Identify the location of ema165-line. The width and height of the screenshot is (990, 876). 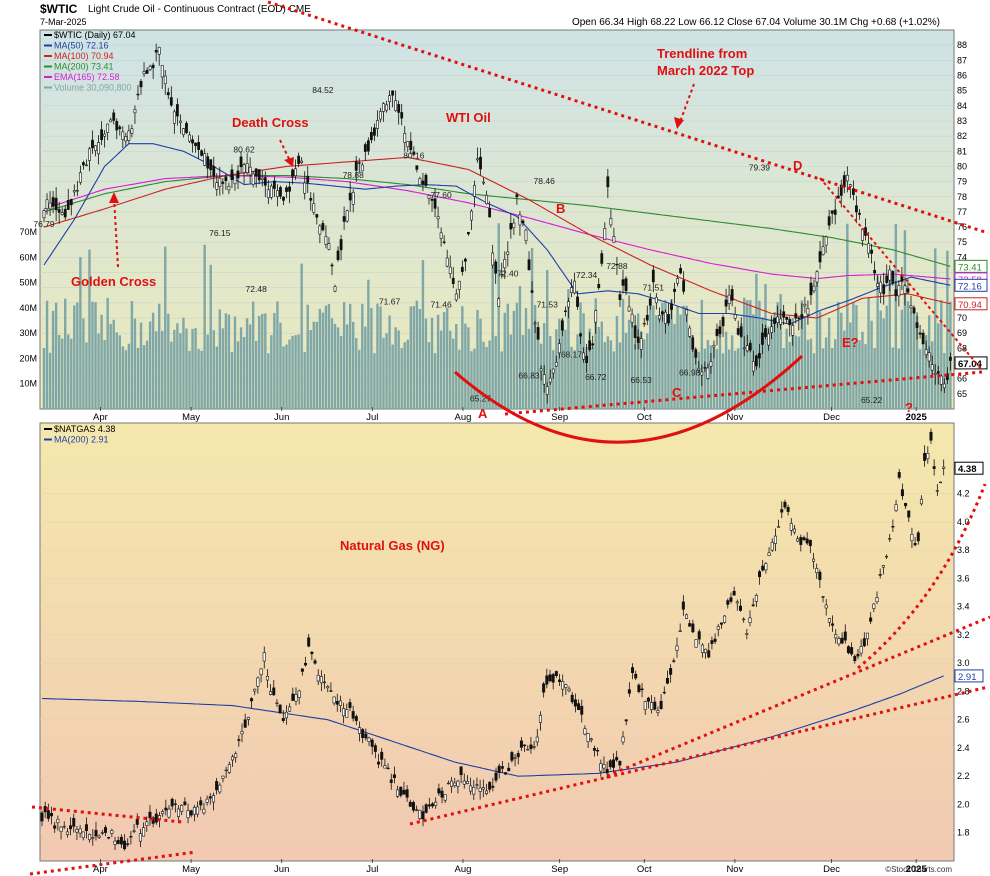
(497, 227).